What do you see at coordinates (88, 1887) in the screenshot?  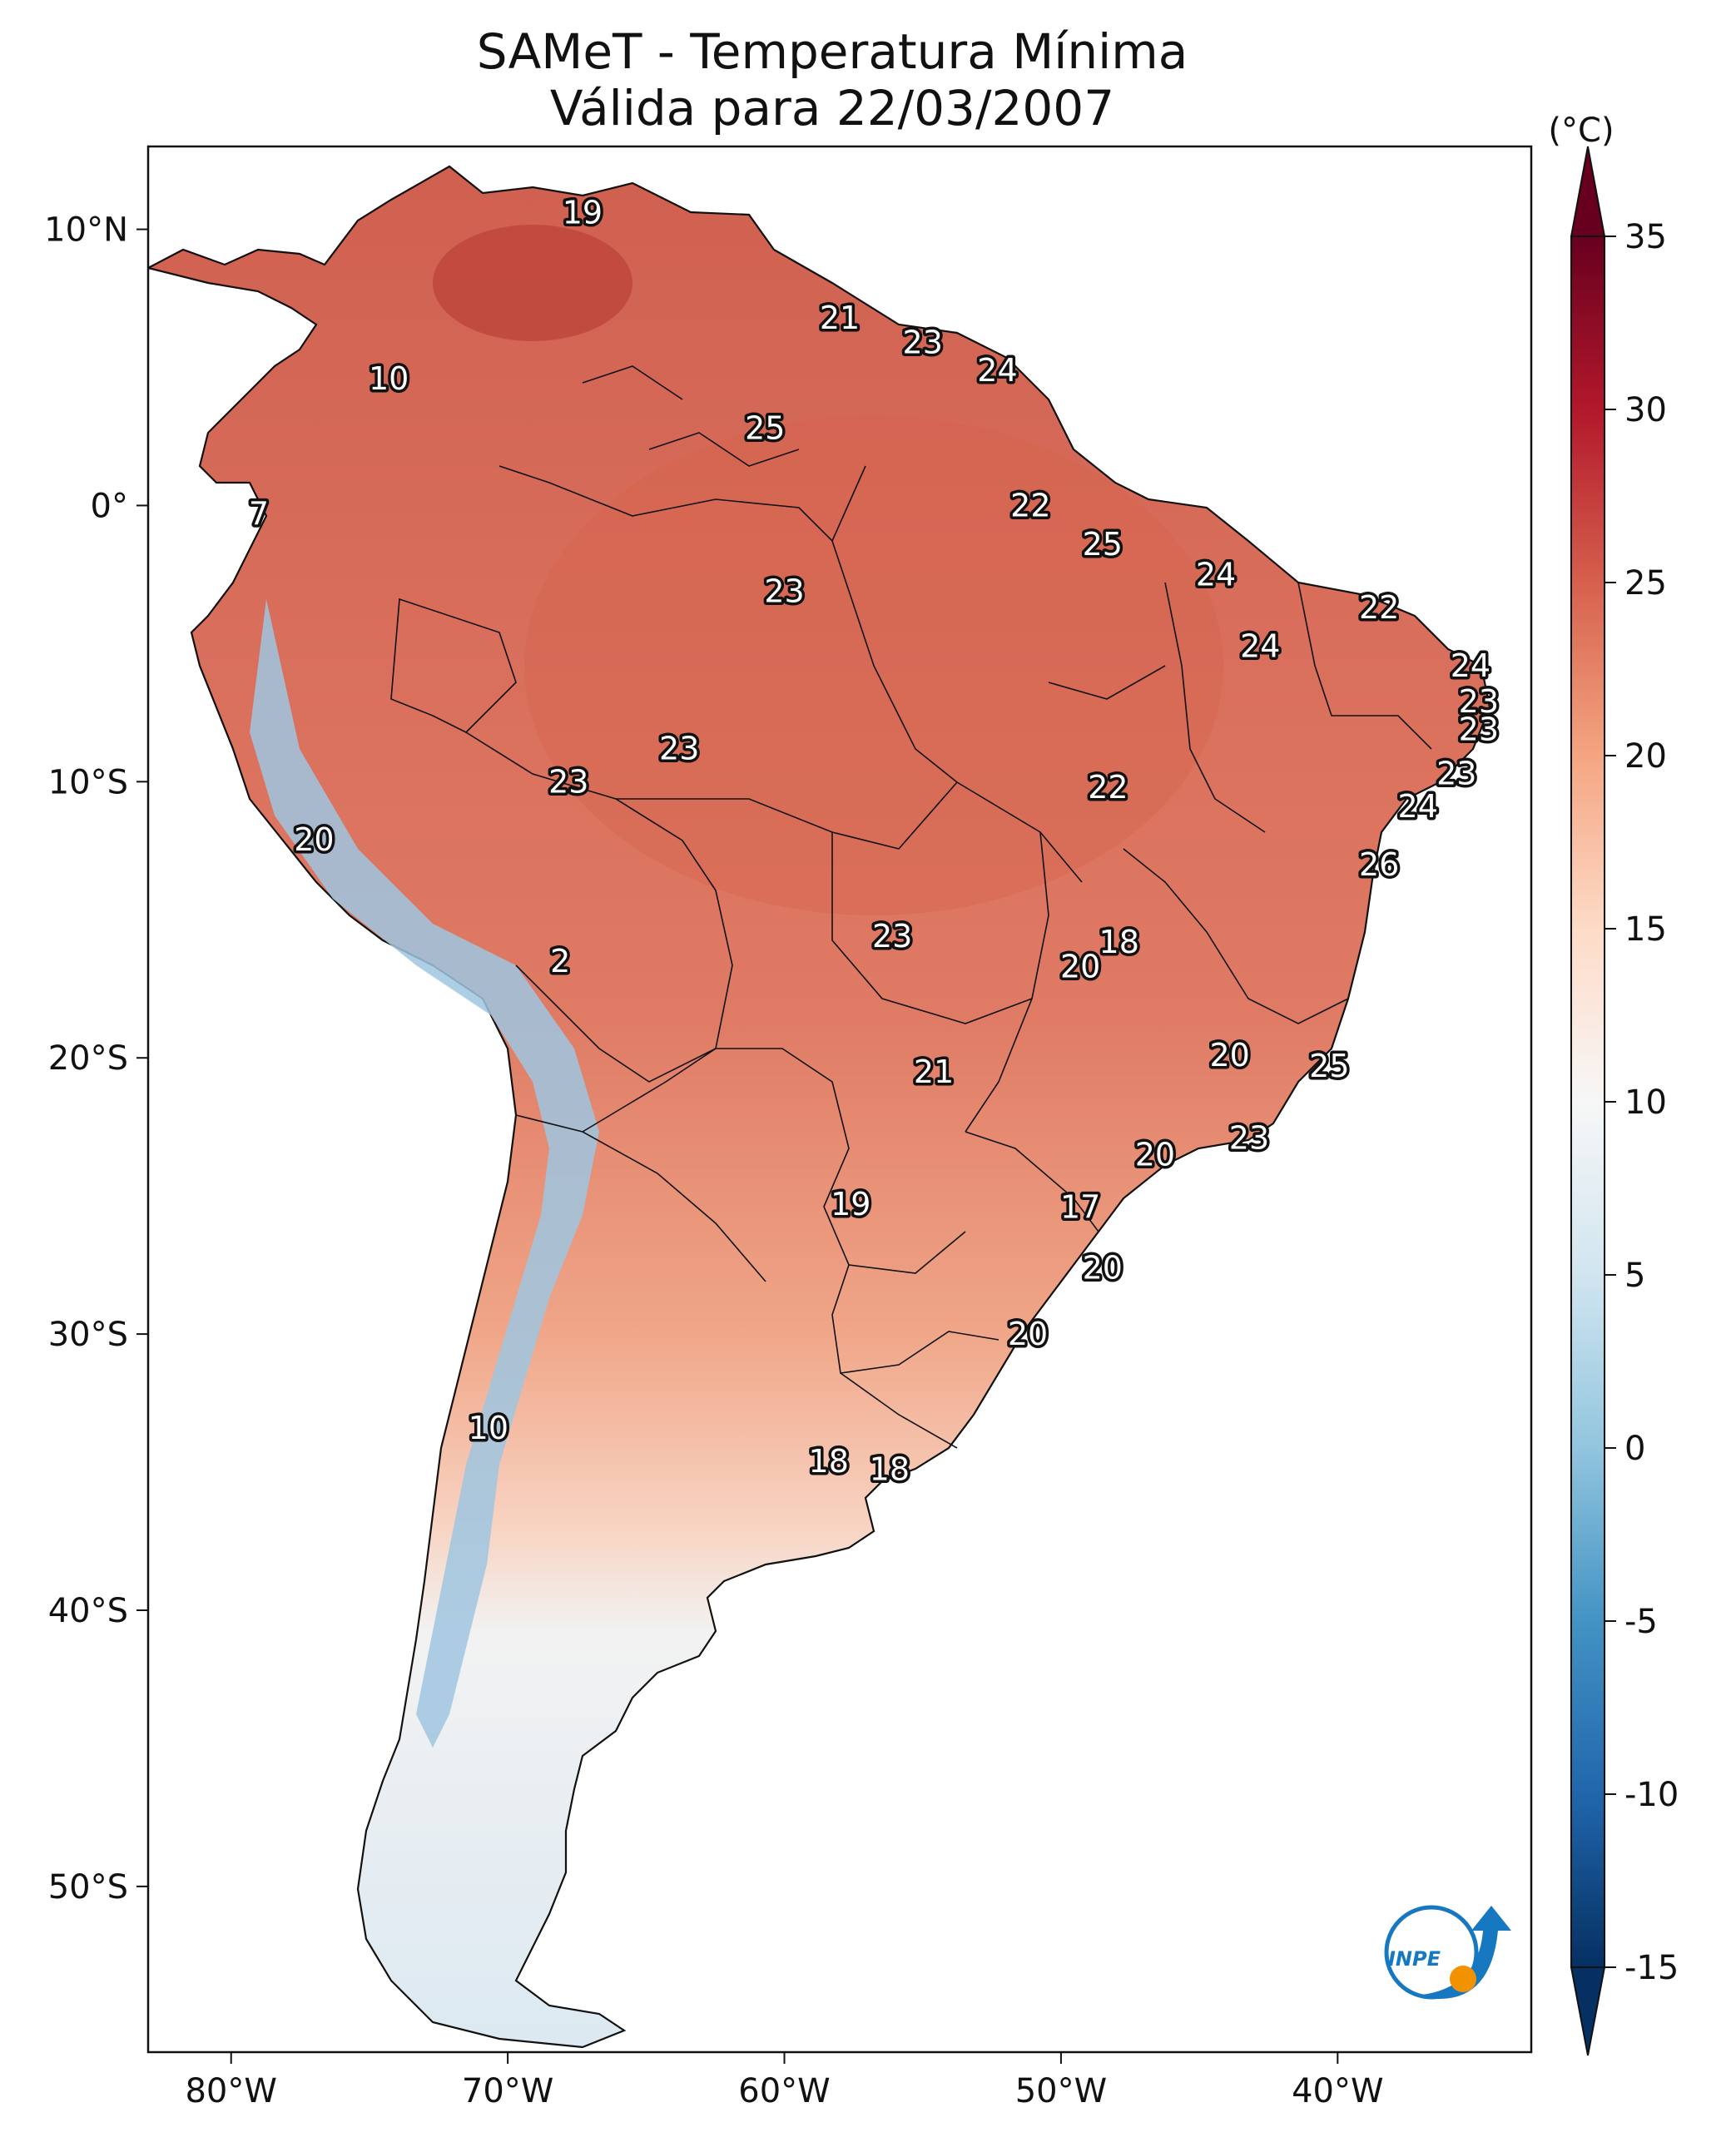 I see `y-tick-label: 50°S` at bounding box center [88, 1887].